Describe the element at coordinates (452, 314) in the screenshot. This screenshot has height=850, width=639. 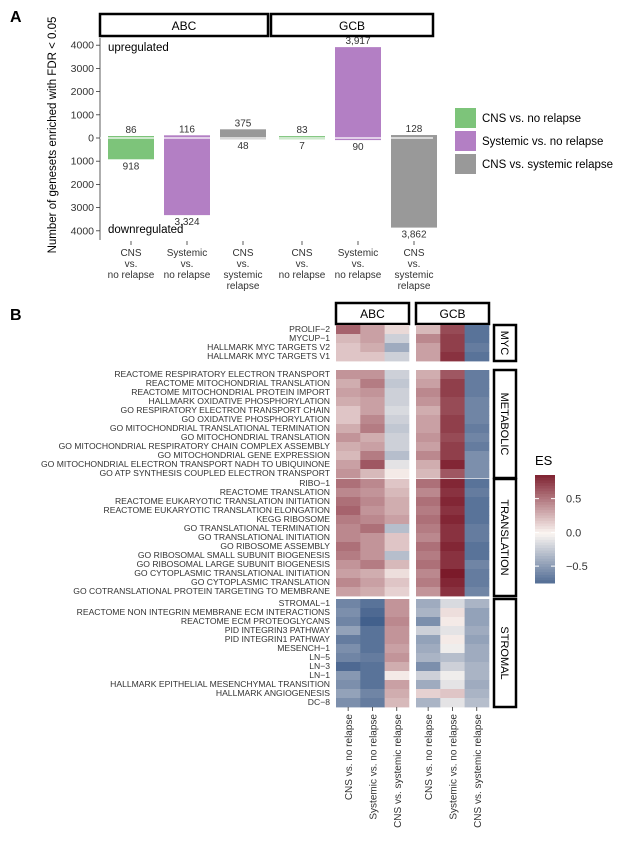
I see `heatmap-facet-label-gcb: GCB` at that location.